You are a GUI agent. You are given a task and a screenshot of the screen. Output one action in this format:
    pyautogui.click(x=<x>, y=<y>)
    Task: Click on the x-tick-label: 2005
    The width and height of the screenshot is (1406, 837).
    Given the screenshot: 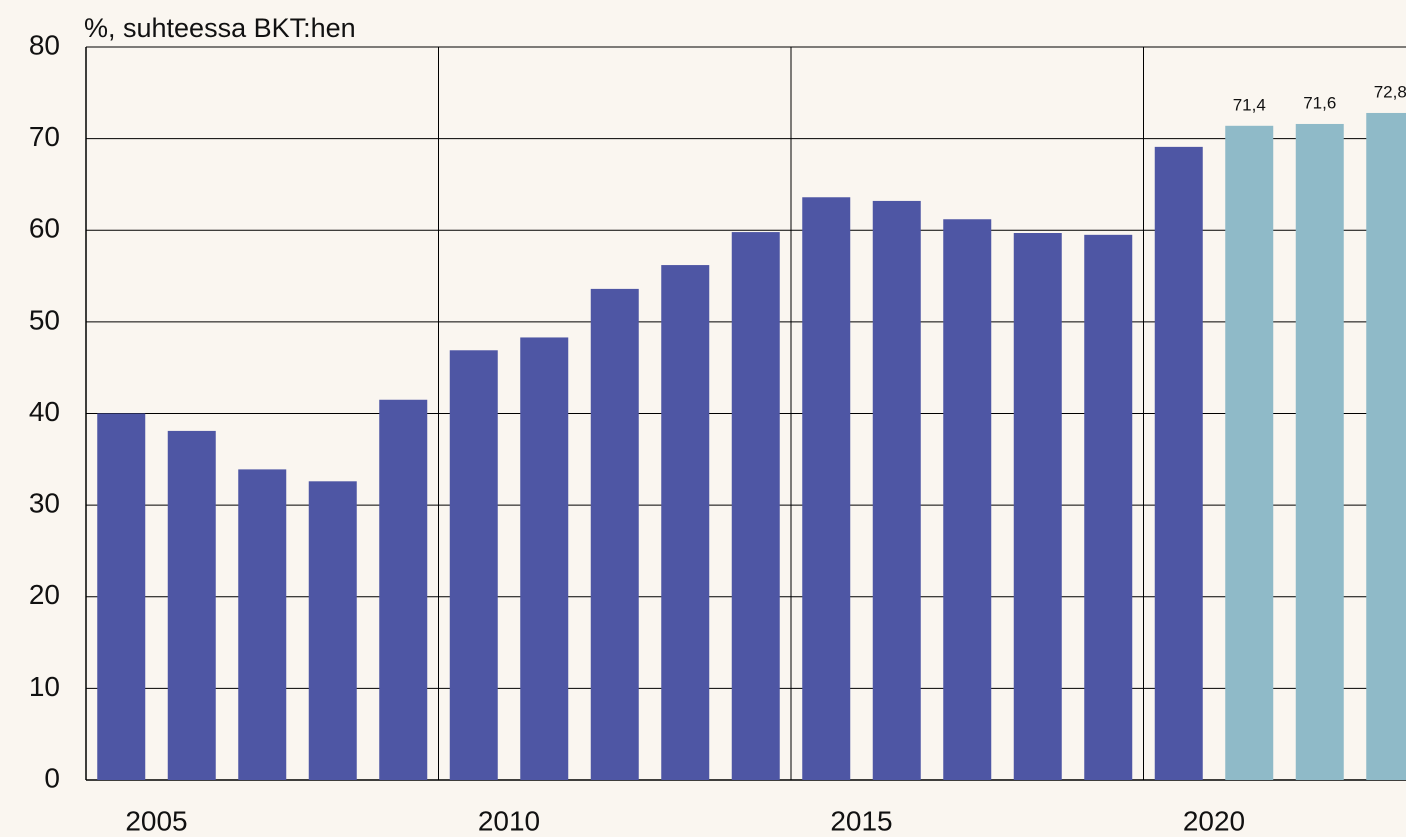 What is the action you would take?
    pyautogui.click(x=156, y=820)
    